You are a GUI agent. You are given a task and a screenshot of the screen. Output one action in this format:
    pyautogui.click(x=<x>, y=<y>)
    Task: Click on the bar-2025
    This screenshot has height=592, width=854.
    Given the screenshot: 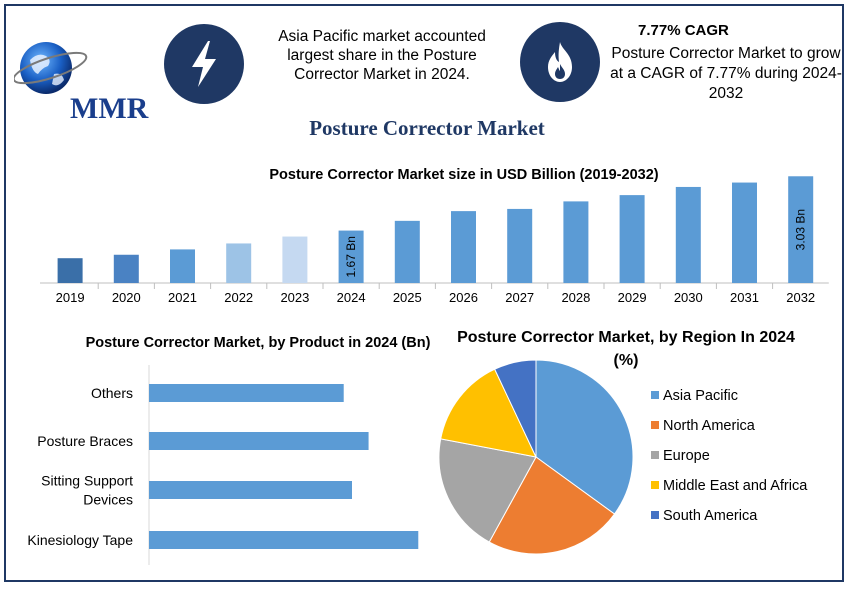 What is the action you would take?
    pyautogui.click(x=407, y=251)
    